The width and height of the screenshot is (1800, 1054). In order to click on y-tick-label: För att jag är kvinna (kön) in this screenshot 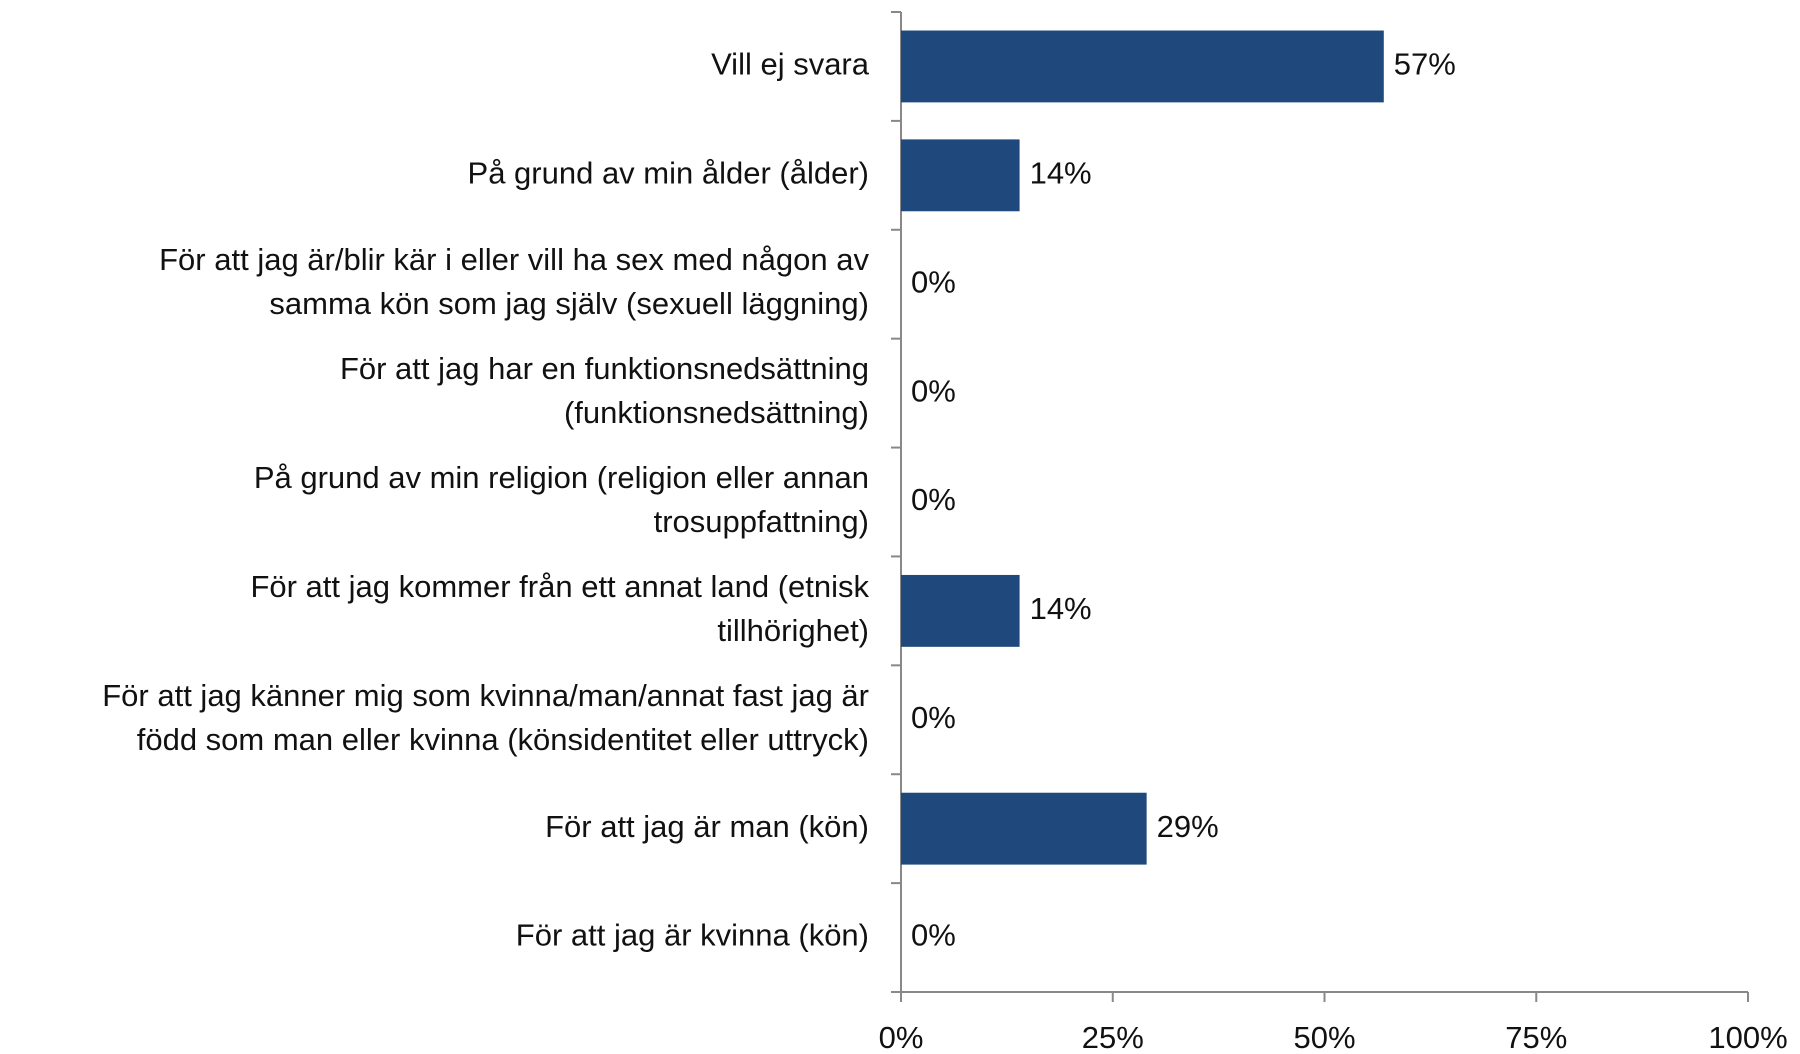, I will do `click(692, 935)`.